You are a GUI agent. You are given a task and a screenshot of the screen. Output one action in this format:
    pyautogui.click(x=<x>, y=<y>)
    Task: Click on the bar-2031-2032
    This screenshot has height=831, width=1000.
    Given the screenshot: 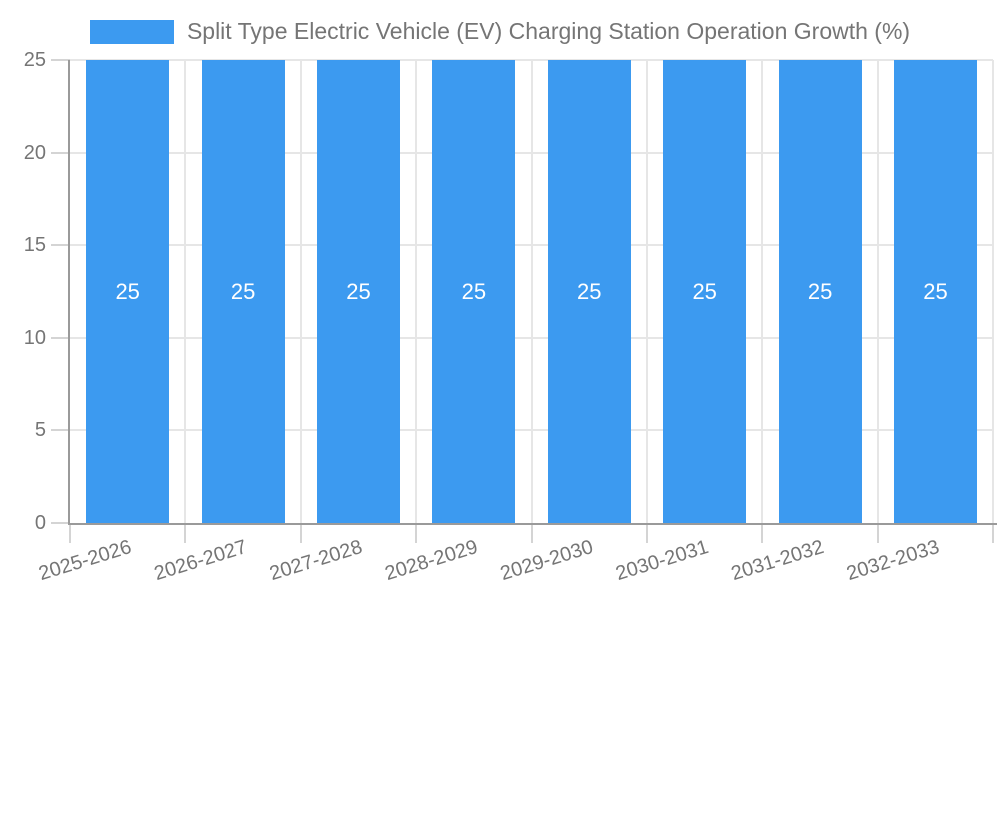 What is the action you would take?
    pyautogui.click(x=820, y=291)
    